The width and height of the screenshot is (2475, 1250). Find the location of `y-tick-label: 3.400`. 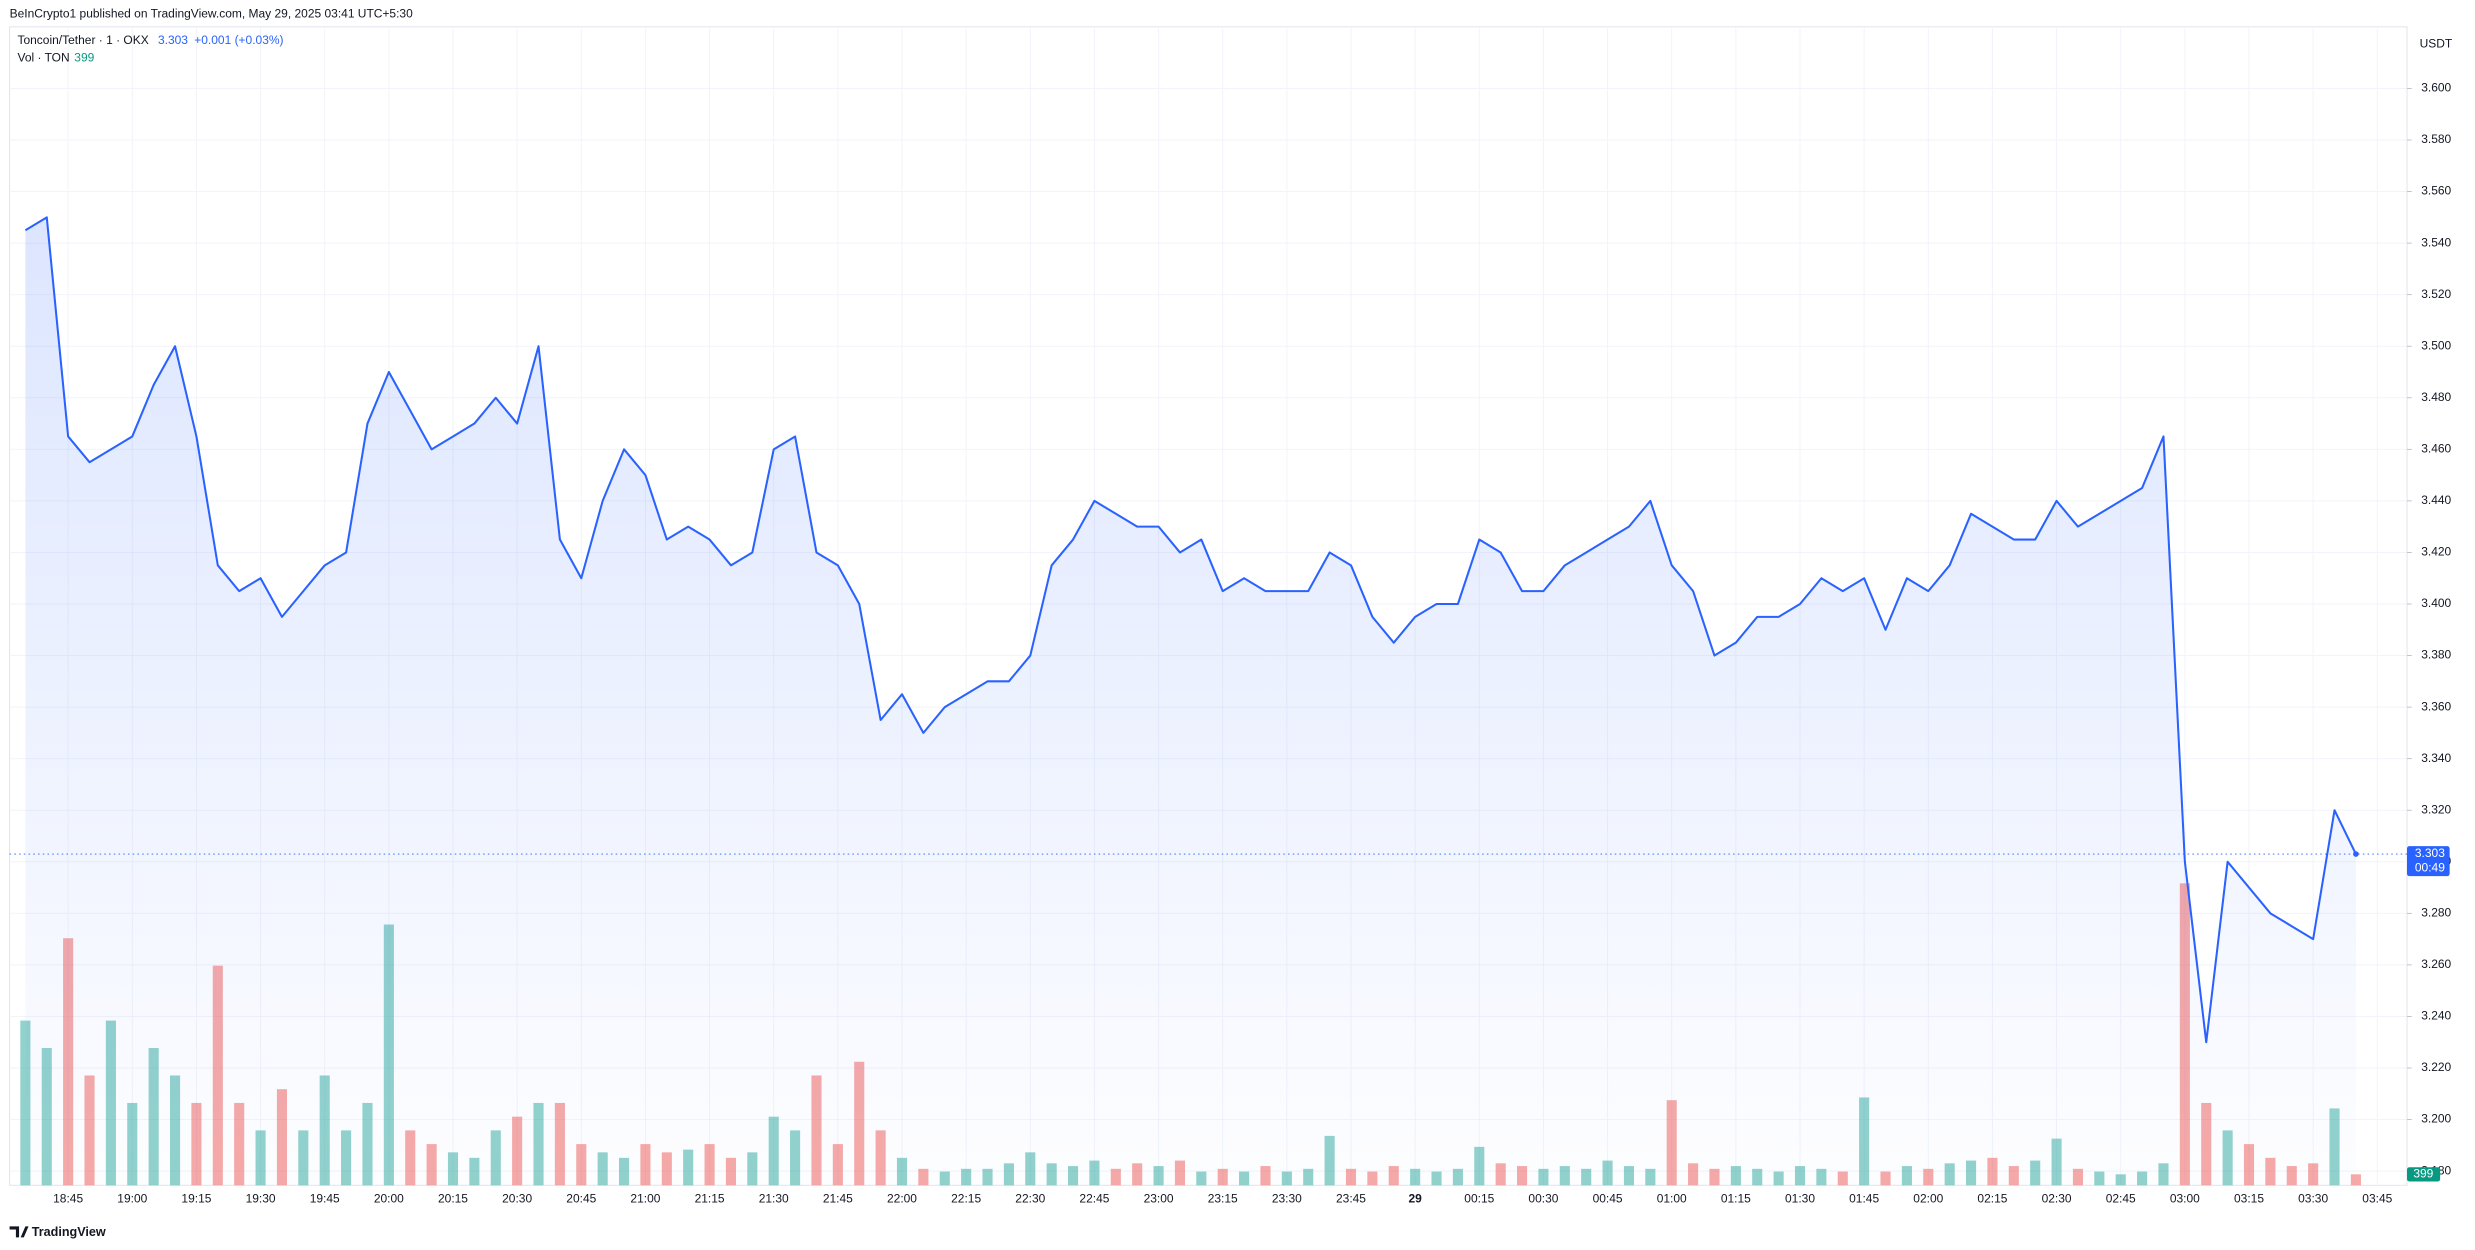

y-tick-label: 3.400 is located at coordinates (2436, 603).